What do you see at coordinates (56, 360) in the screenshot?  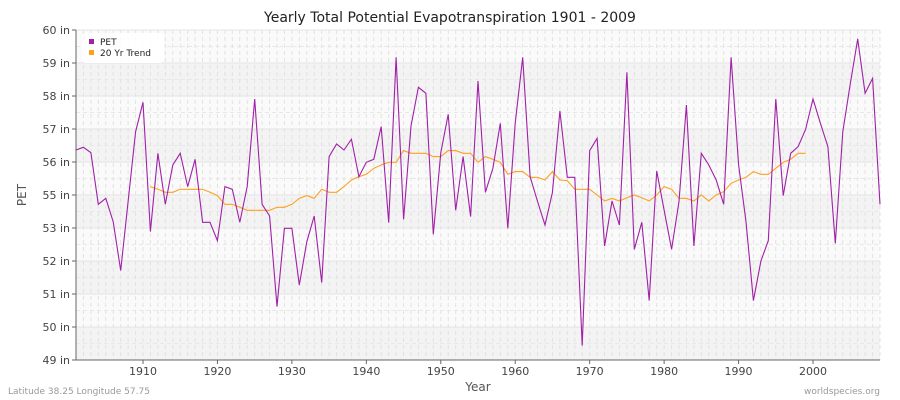 I see `y-tick-label: 49 in` at bounding box center [56, 360].